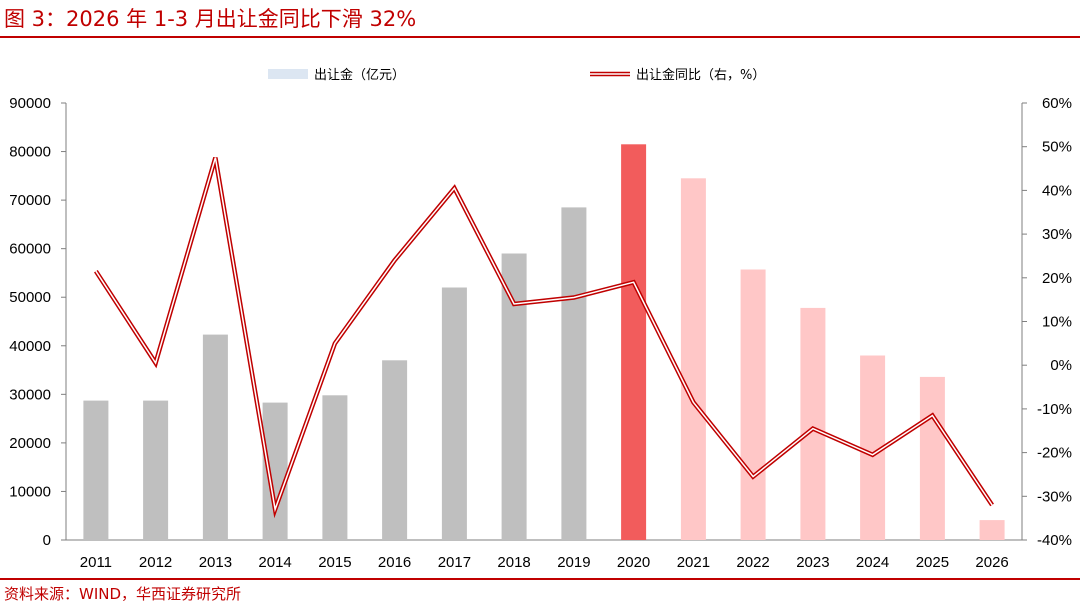  I want to click on x-tick-label: 2016, so click(394, 562).